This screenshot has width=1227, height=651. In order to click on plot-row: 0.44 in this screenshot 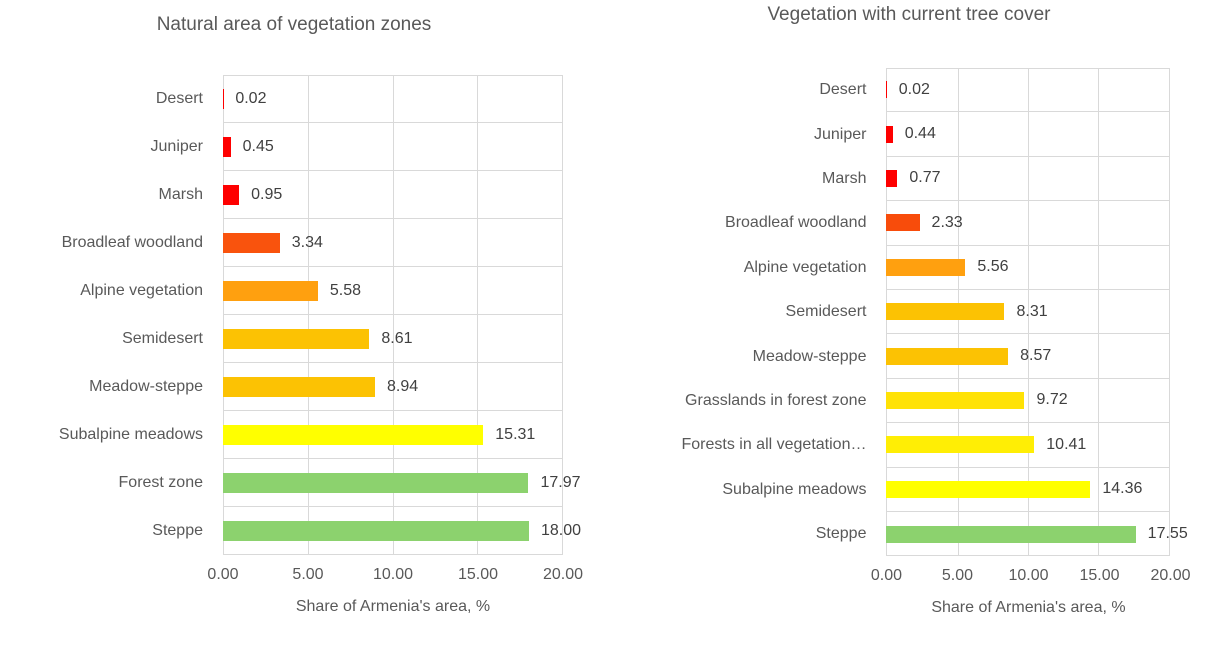, I will do `click(1028, 134)`.